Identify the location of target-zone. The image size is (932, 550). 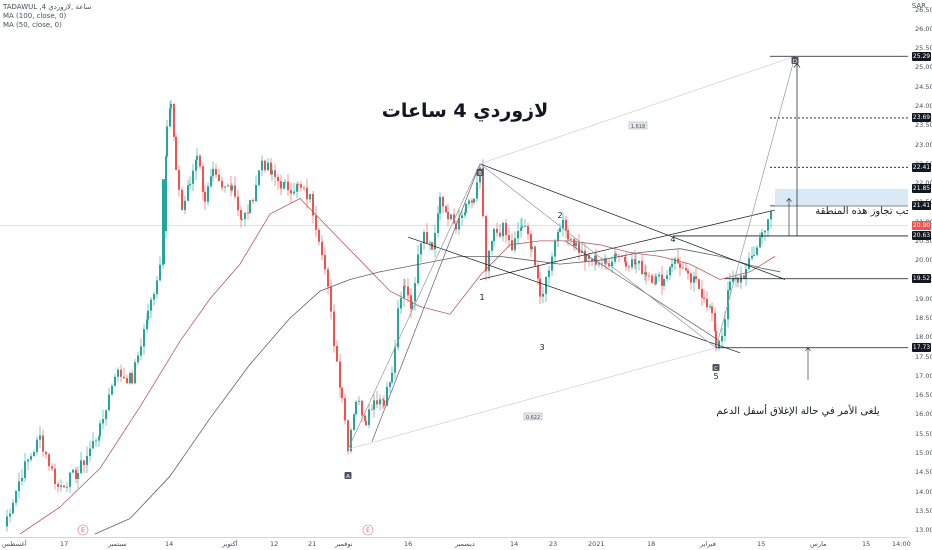
(841, 197).